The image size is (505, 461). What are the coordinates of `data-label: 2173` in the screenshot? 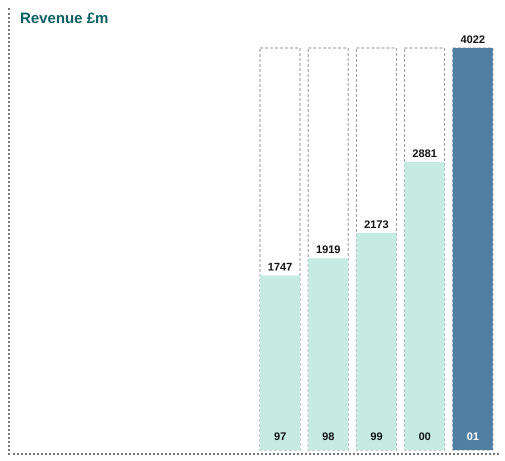 It's located at (376, 224).